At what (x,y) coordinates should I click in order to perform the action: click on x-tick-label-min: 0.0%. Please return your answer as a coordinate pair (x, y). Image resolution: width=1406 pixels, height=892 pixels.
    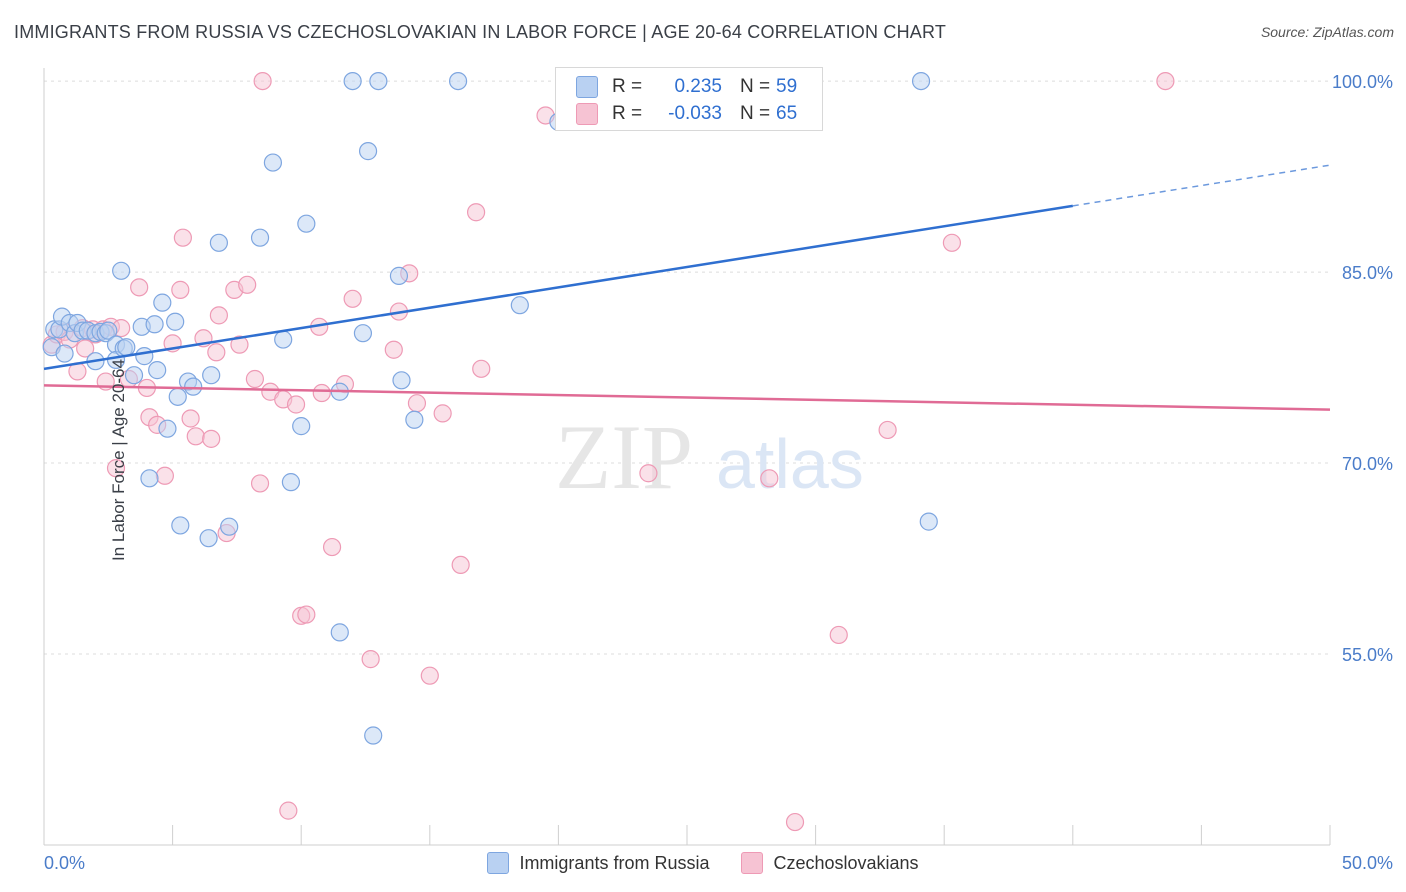
    Looking at the image, I should click on (64, 863).